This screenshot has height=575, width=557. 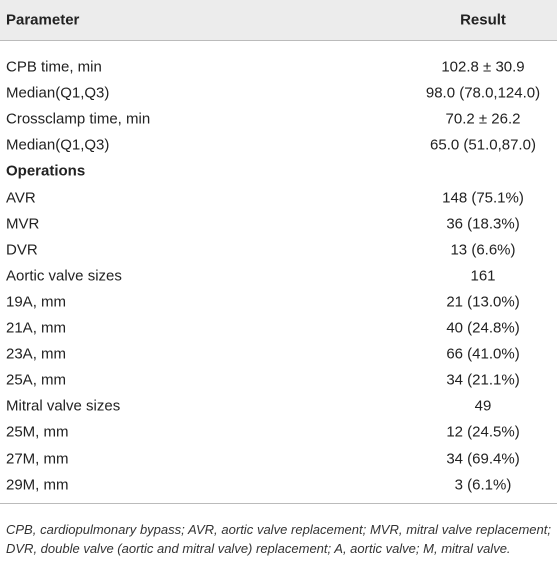 I want to click on table-cell: 21A, mm, so click(x=36, y=328).